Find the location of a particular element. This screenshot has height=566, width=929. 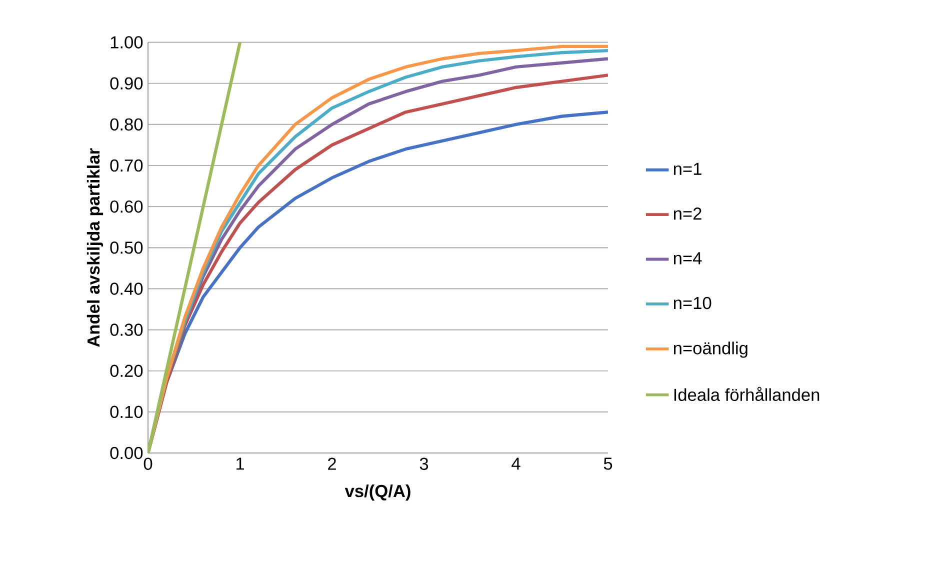

x-tick-label: 2 is located at coordinates (332, 464).